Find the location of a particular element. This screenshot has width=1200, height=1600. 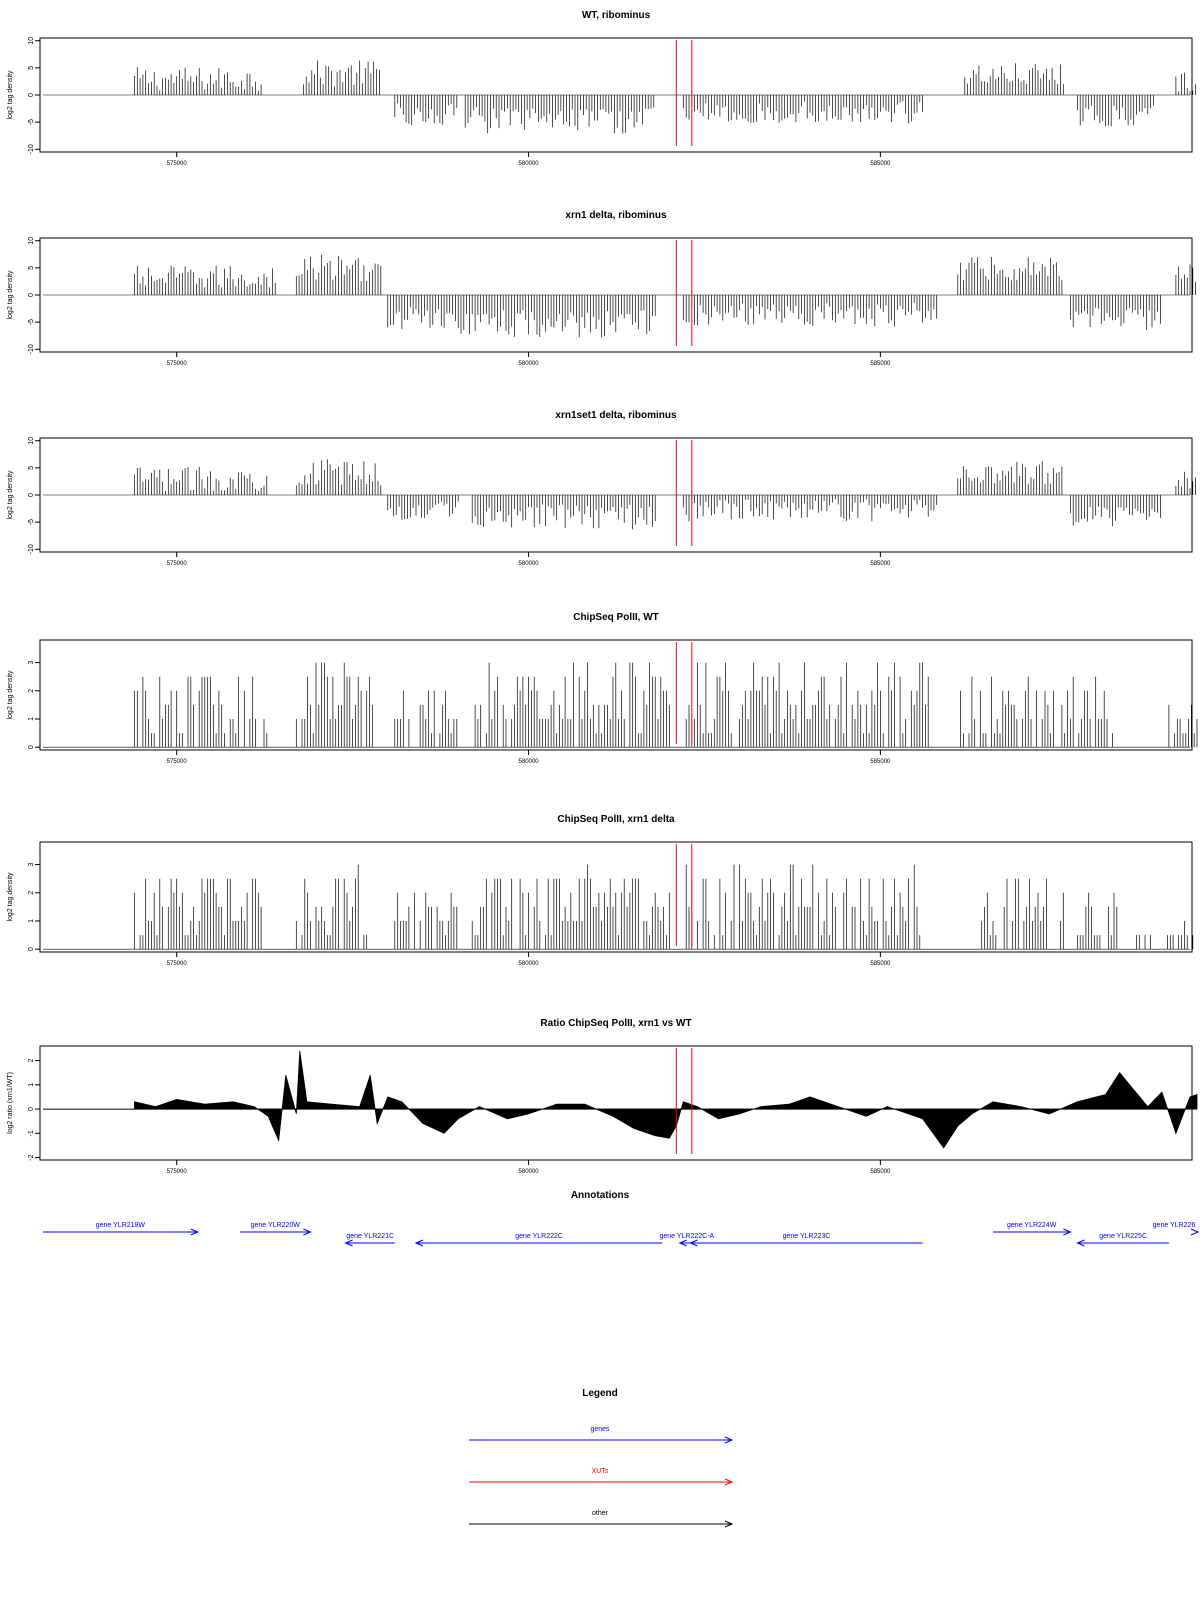

gene-annotation: gene YLR222C is located at coordinates (538, 1240).